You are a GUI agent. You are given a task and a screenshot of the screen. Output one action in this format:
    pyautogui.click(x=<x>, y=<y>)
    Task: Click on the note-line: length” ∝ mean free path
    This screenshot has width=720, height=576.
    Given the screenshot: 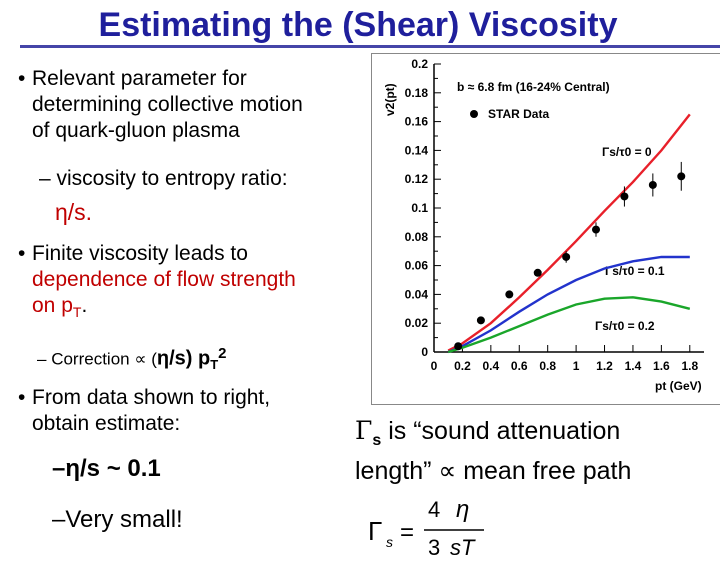 What is the action you would take?
    pyautogui.click(x=493, y=471)
    